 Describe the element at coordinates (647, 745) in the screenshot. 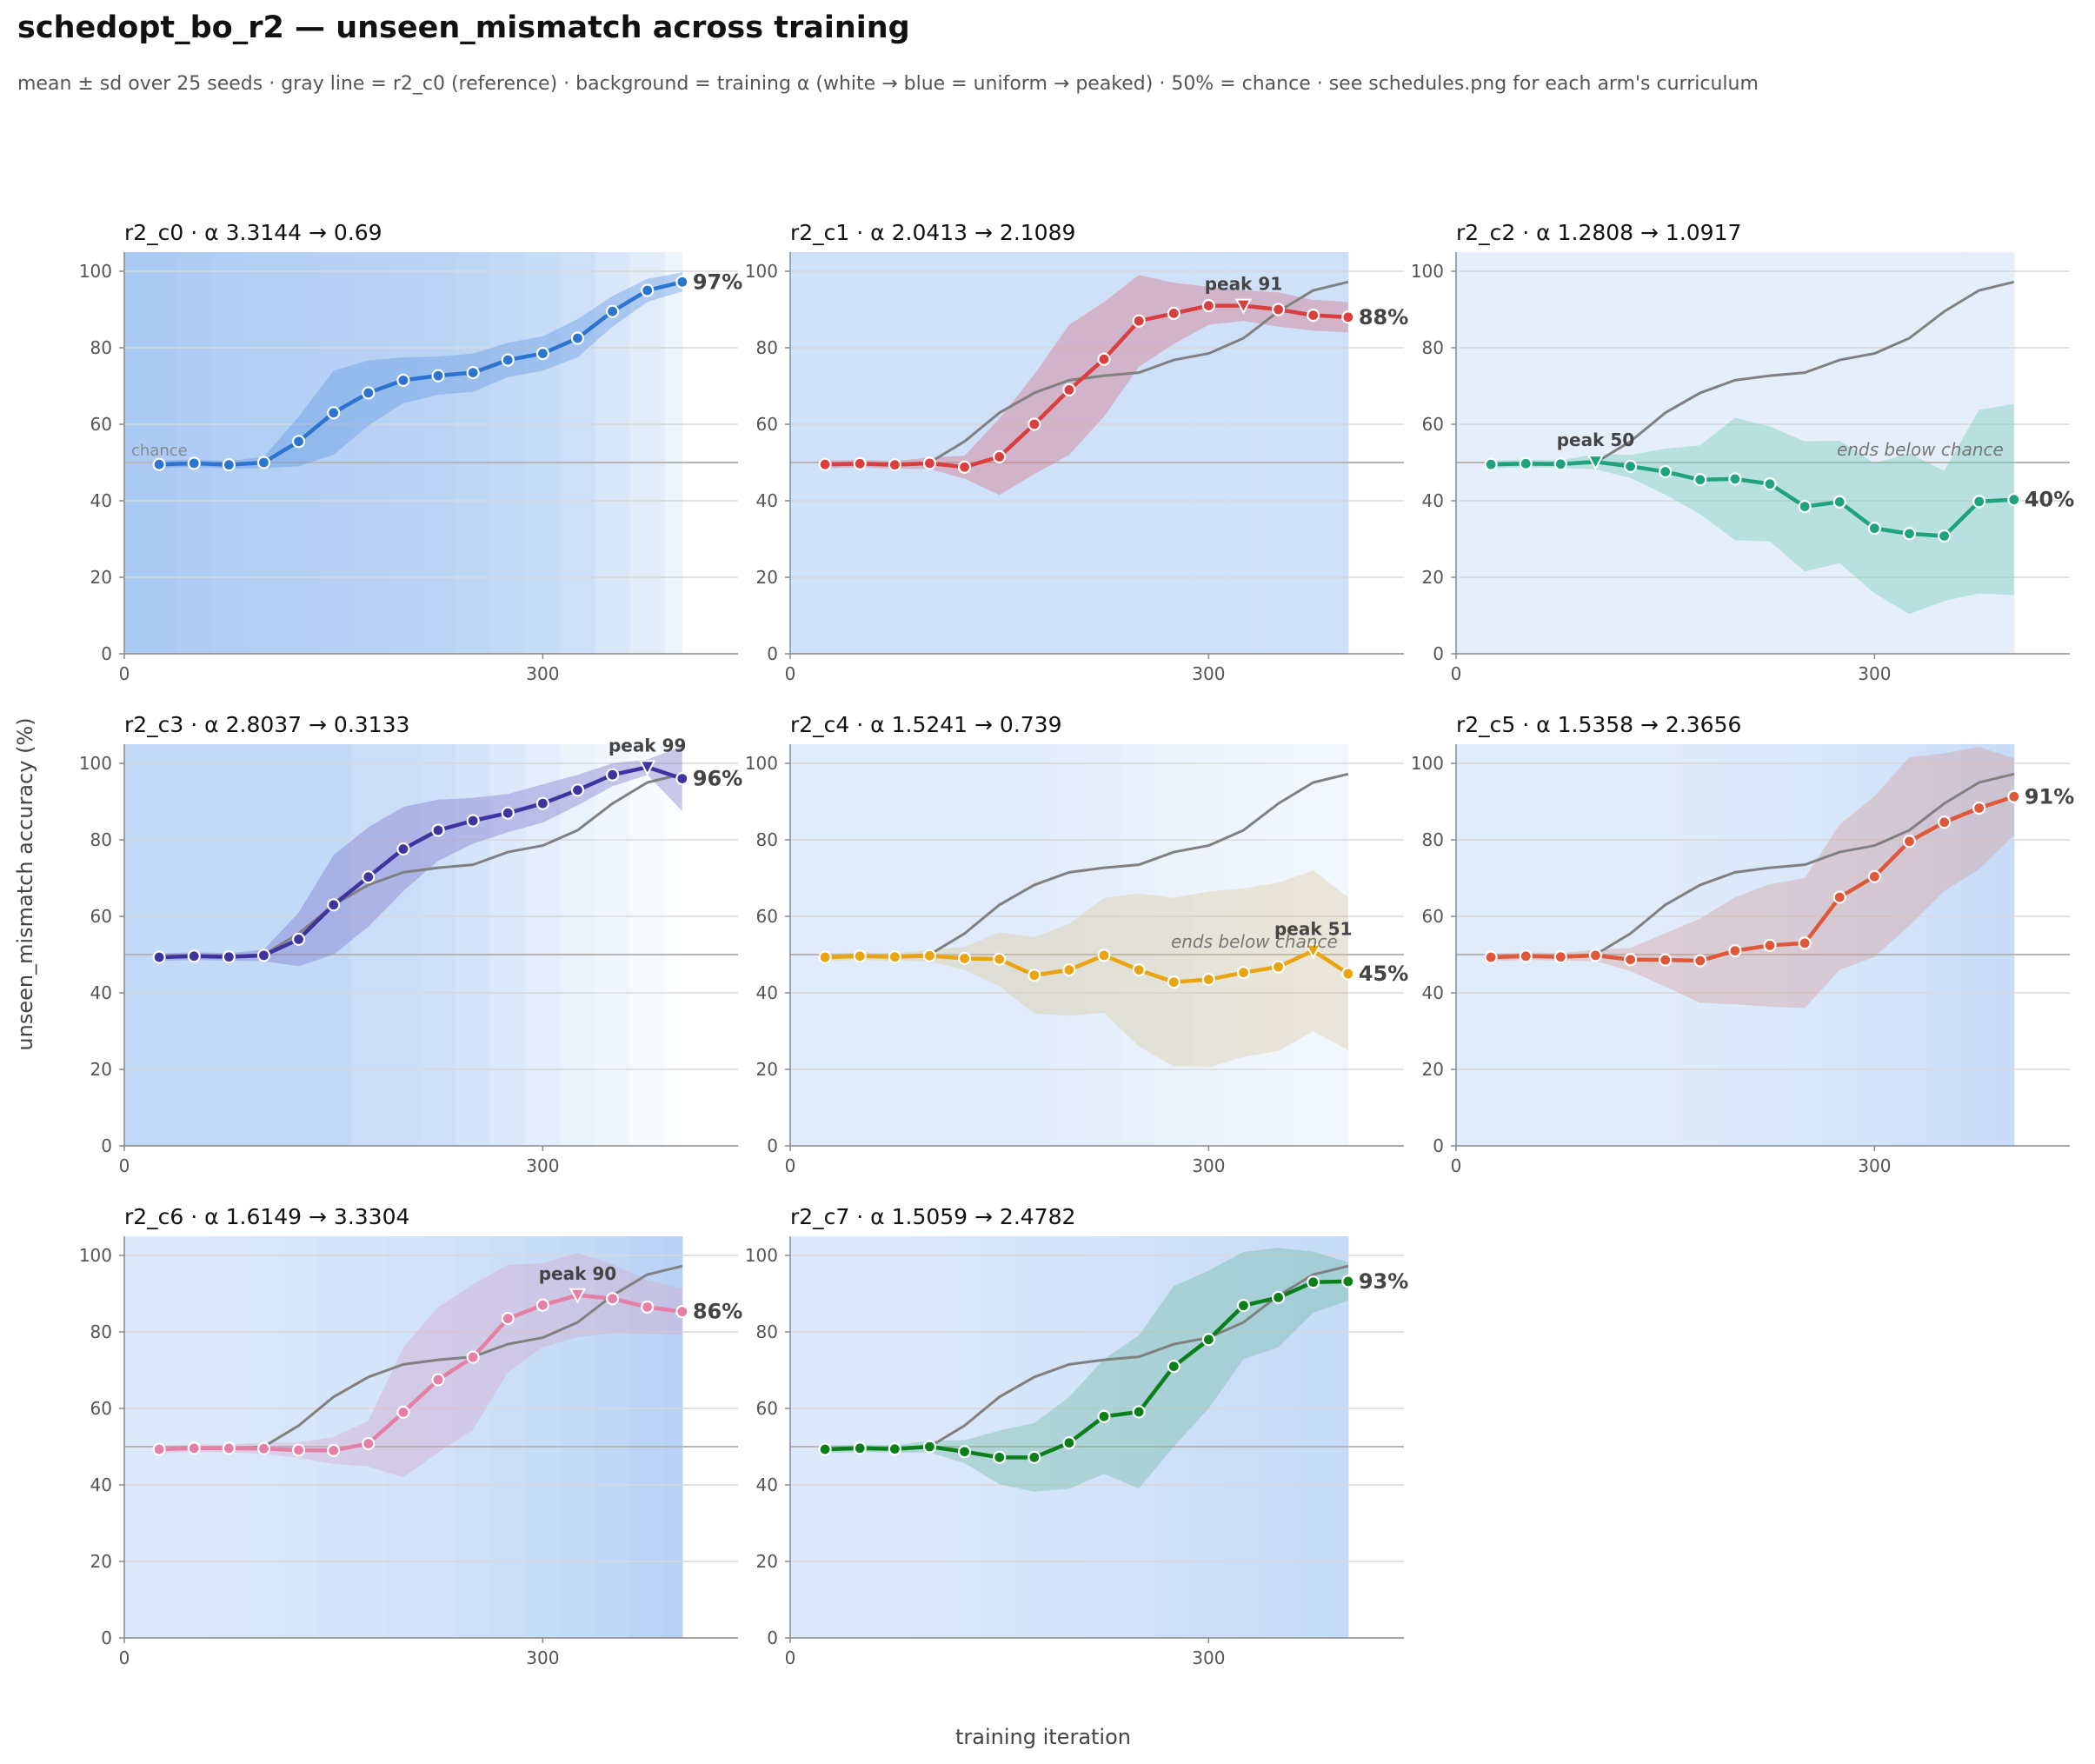

I see `peak-label: peak 99` at that location.